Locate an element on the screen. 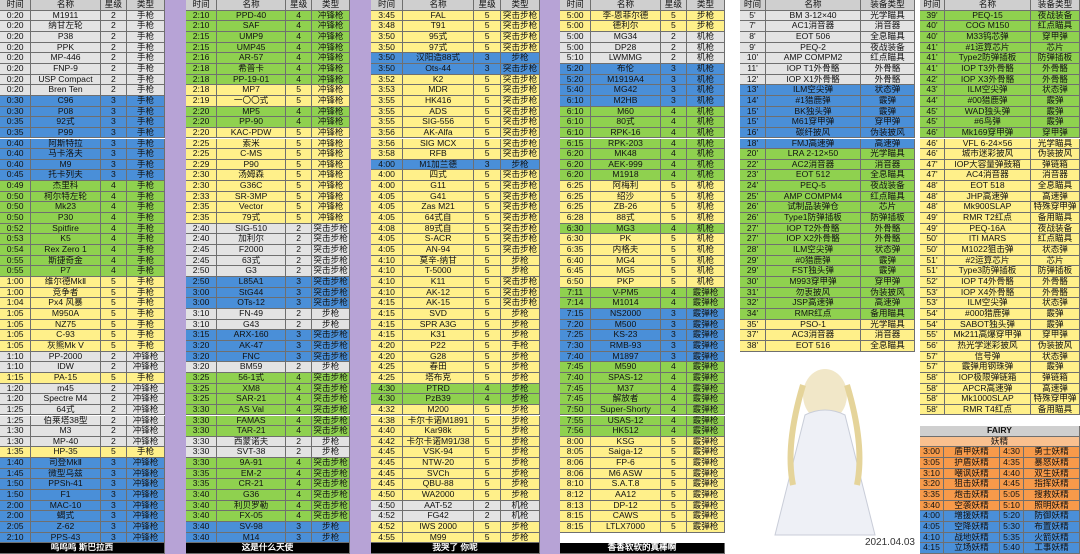 Image resolution: width=1080 pixels, height=554 pixels. equipment-cell: 46' is located at coordinates (932, 133).